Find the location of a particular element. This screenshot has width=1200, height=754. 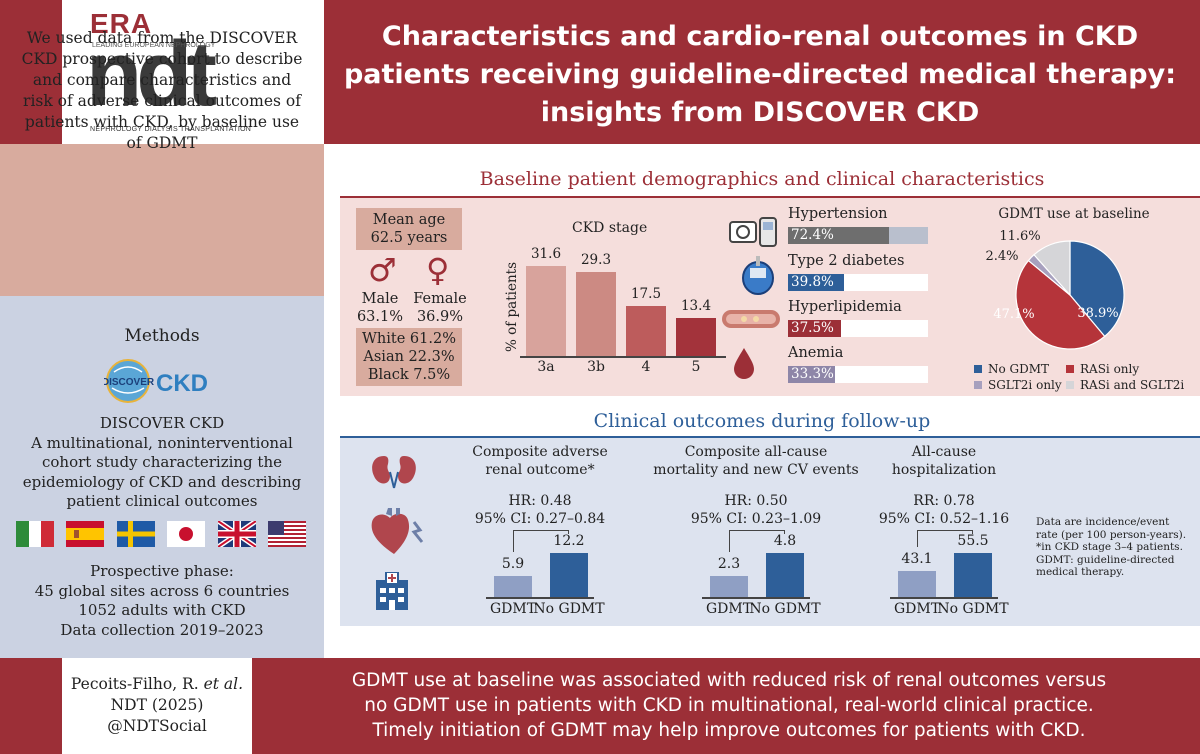

blood-pressure-icon is located at coordinates (754, 235).